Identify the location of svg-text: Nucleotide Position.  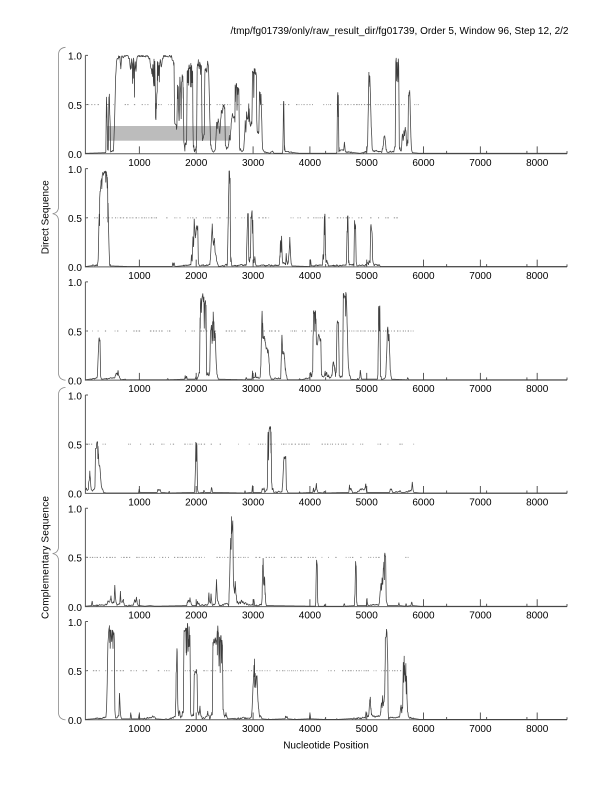
(326, 746).